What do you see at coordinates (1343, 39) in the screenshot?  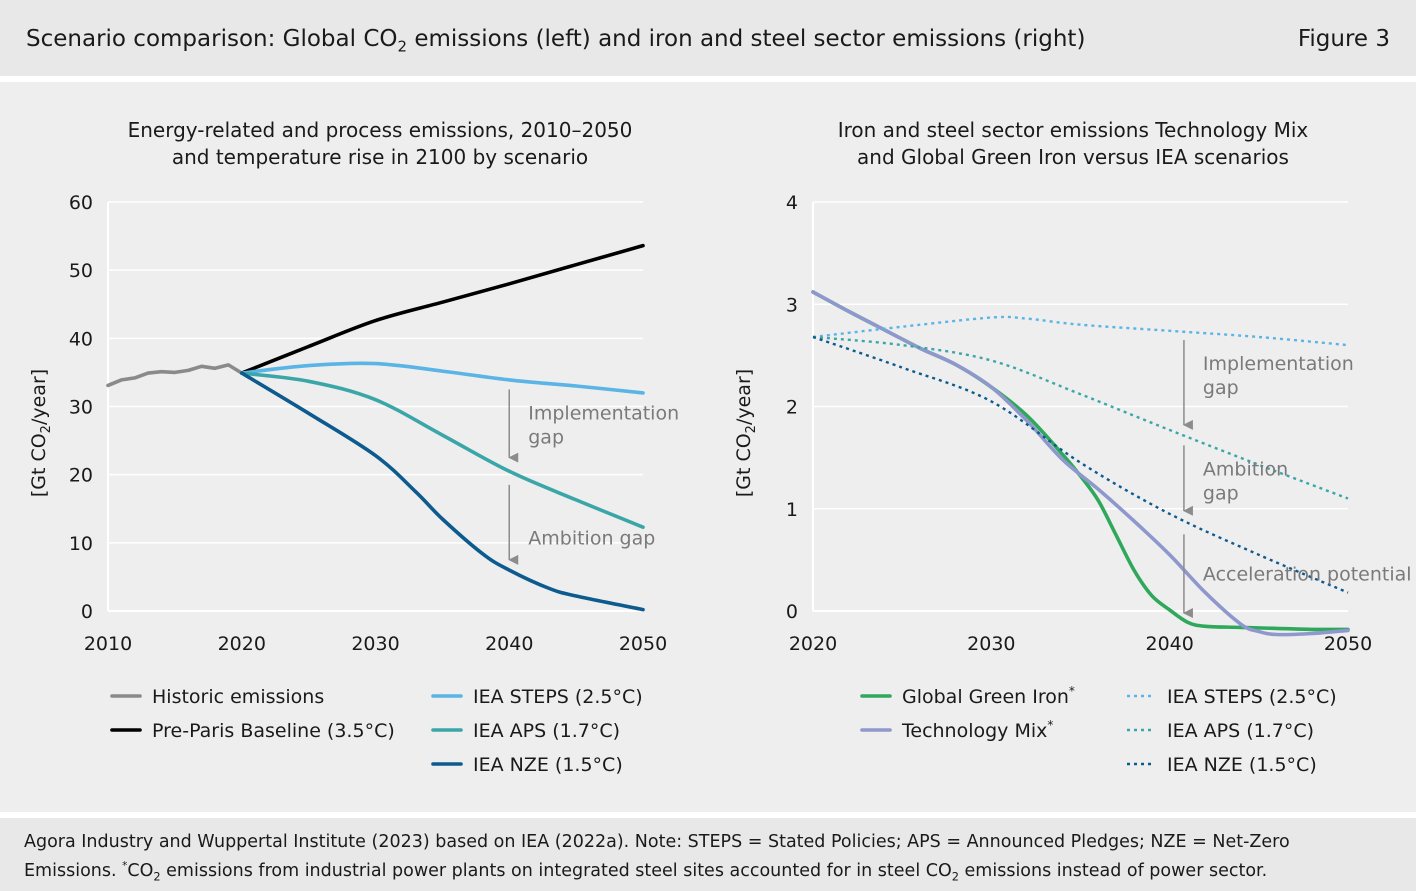 I see `figure-number: Figure 3` at bounding box center [1343, 39].